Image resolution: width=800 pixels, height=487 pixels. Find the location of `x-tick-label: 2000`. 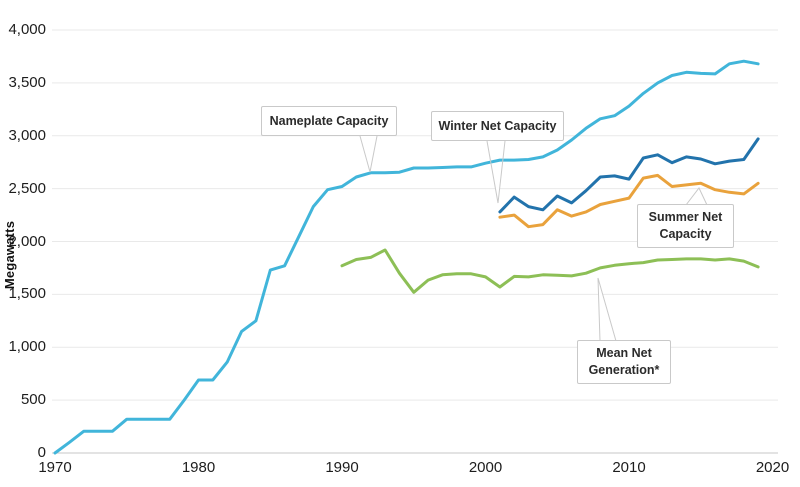

x-tick-label: 2000 is located at coordinates (485, 467).